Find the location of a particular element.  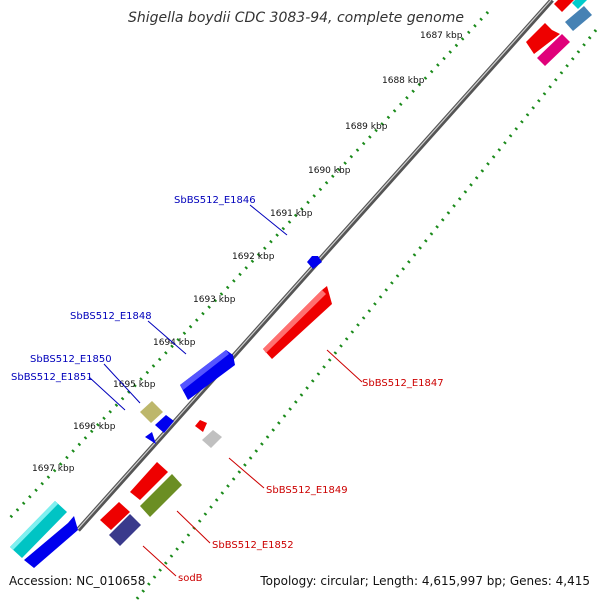

tick-label: 1695 kbp is located at coordinates (134, 385).